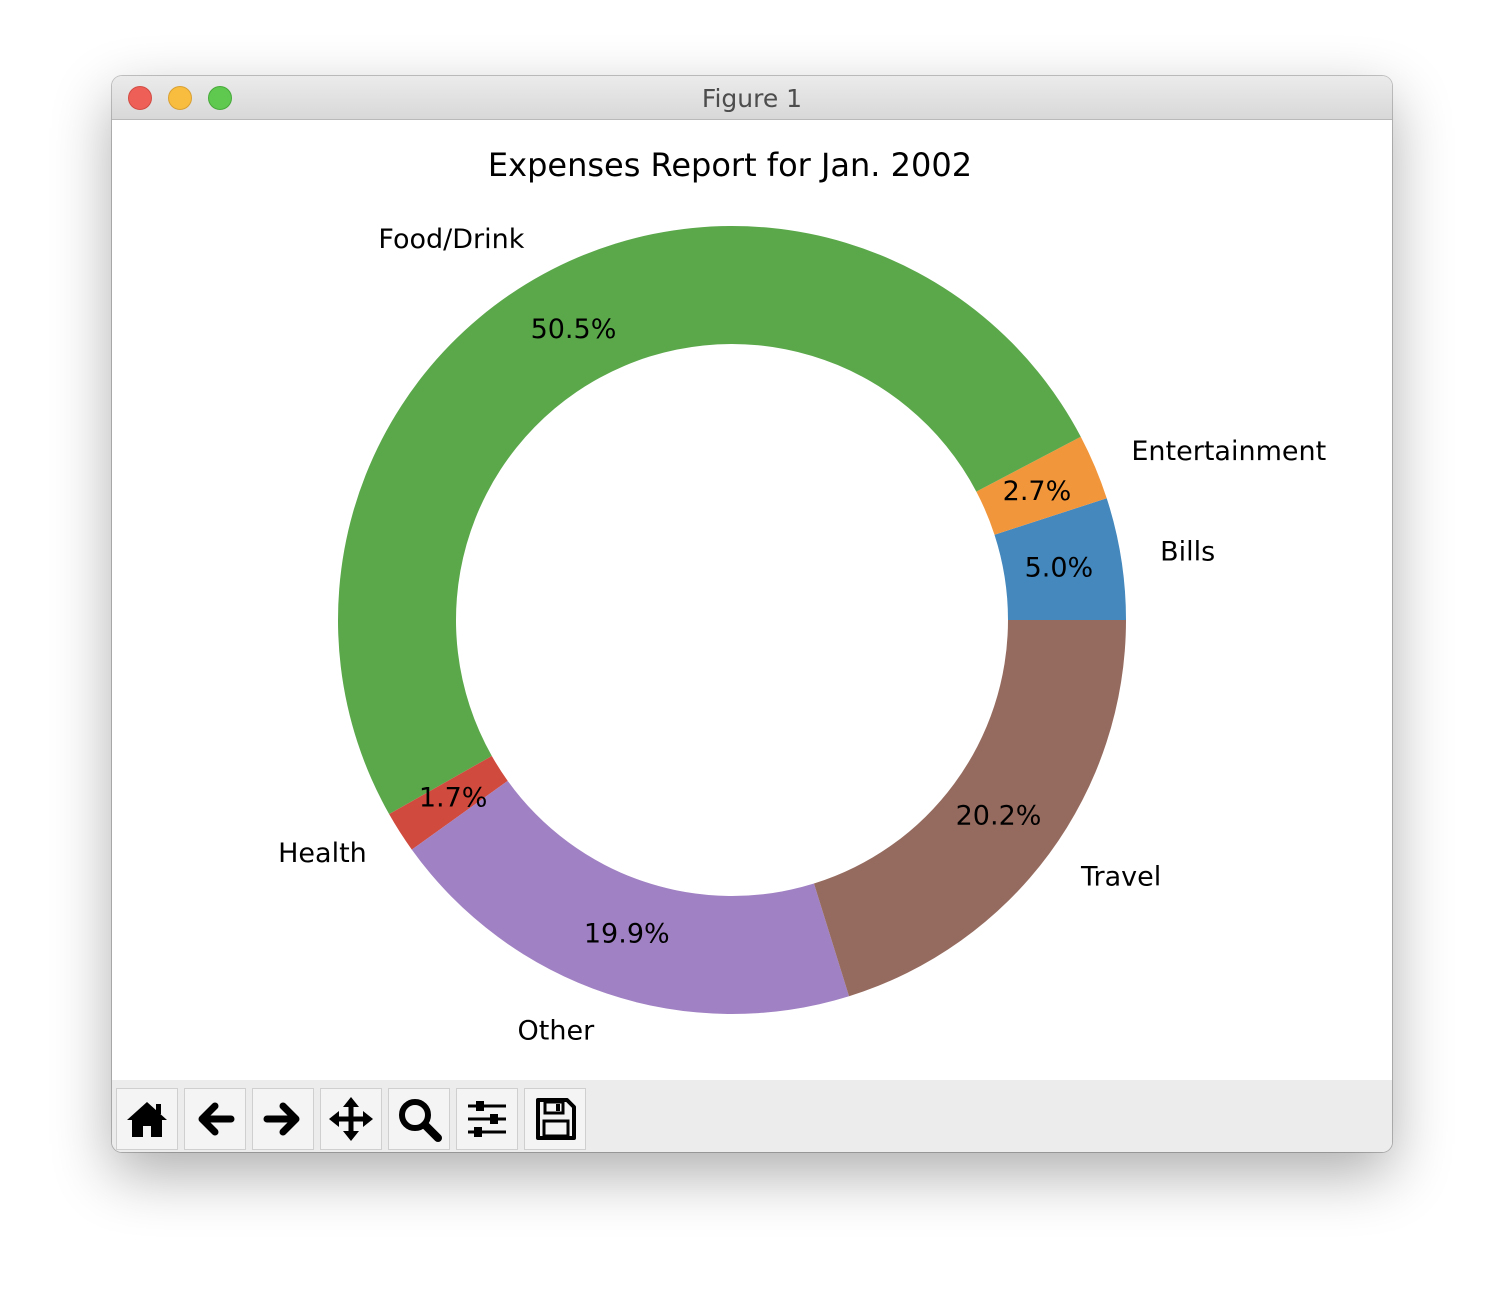  I want to click on home-button, so click(147, 1119).